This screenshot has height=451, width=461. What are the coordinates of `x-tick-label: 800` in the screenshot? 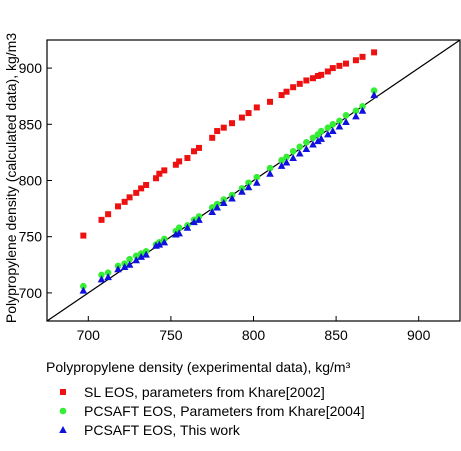 It's located at (254, 335).